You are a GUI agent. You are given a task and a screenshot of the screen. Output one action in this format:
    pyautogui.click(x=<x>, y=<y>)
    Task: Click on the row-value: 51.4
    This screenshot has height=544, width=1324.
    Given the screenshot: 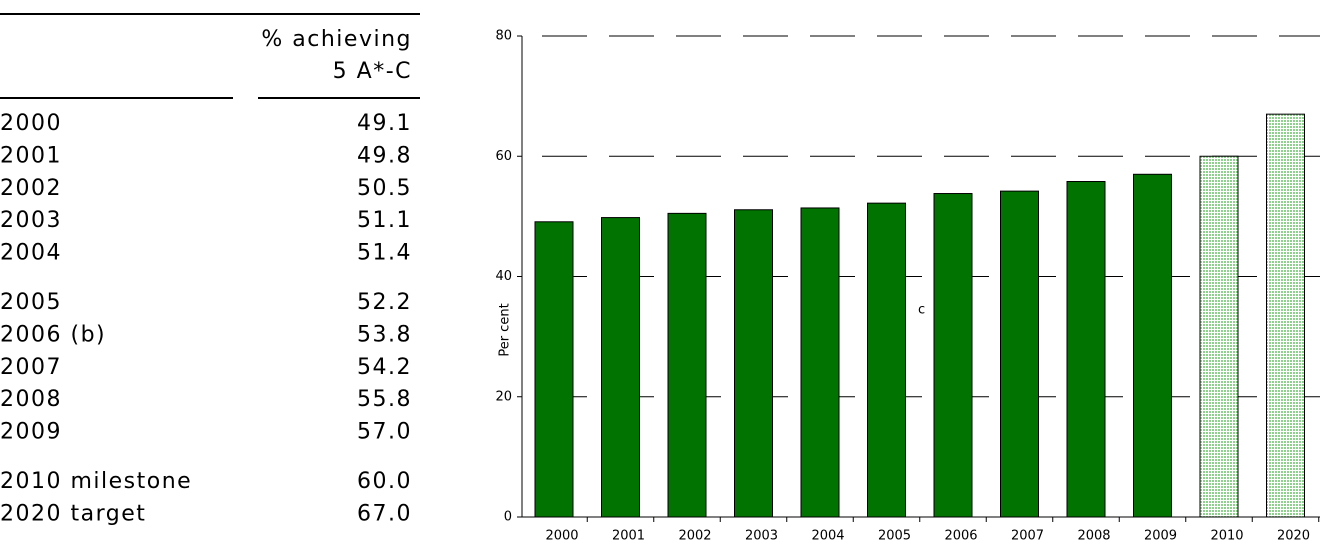 What is the action you would take?
    pyautogui.click(x=384, y=253)
    